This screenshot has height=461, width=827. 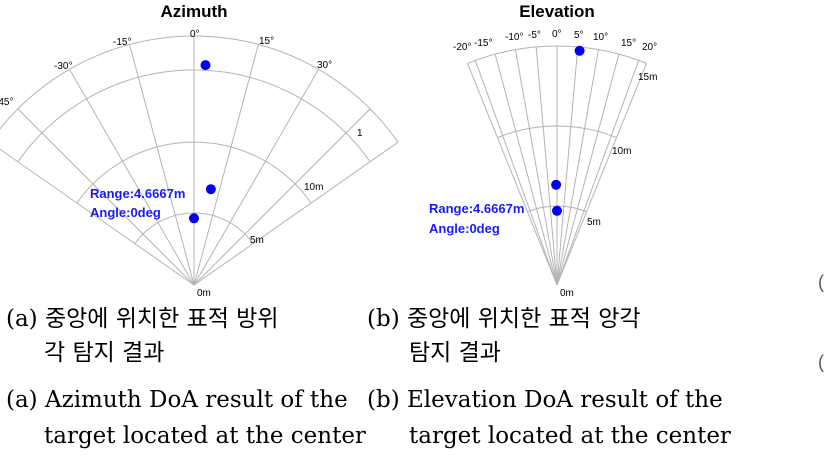 What do you see at coordinates (142, 319) in the screenshot?
I see `caption-a-korean-line1: (a) 중앙에 위치한 표적 방위` at bounding box center [142, 319].